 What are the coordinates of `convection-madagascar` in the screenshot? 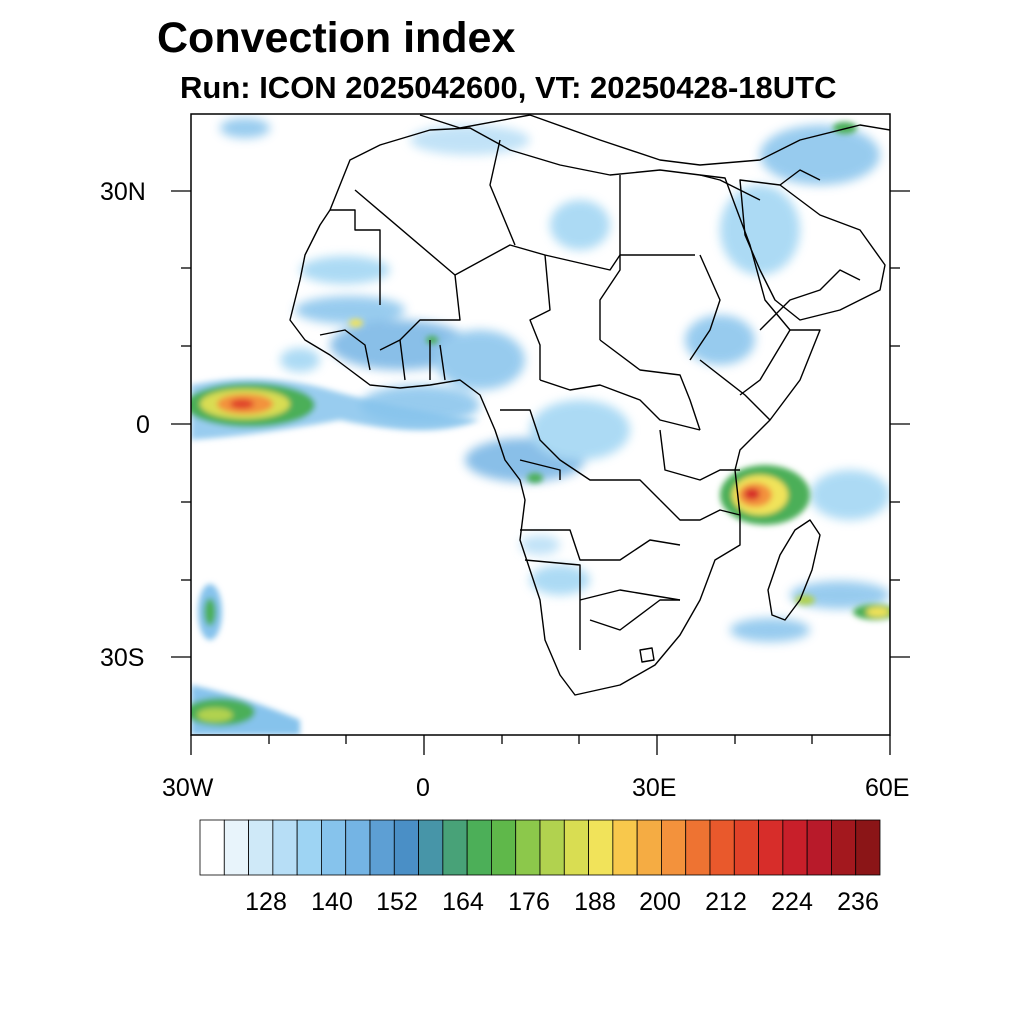 It's located at (842, 607).